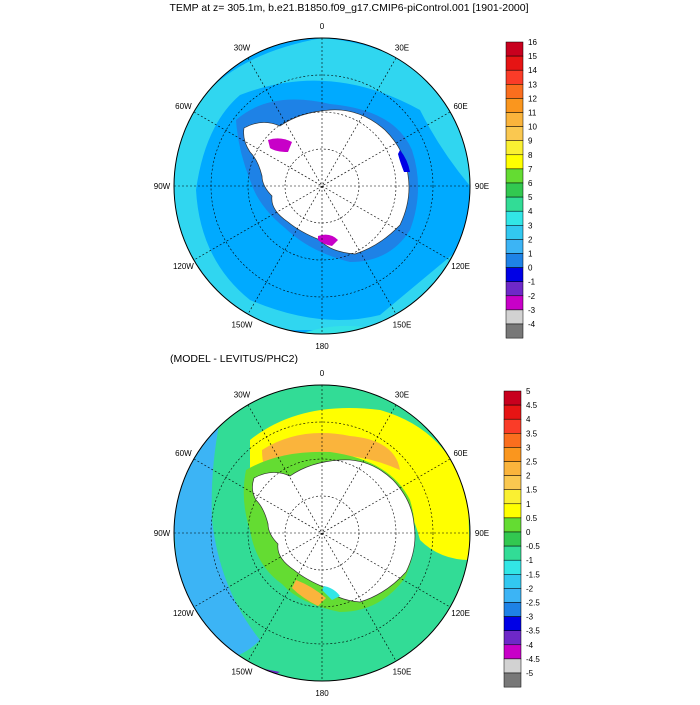 This screenshot has height=705, width=700. I want to click on bottom-colorbar-label: 2, so click(528, 476).